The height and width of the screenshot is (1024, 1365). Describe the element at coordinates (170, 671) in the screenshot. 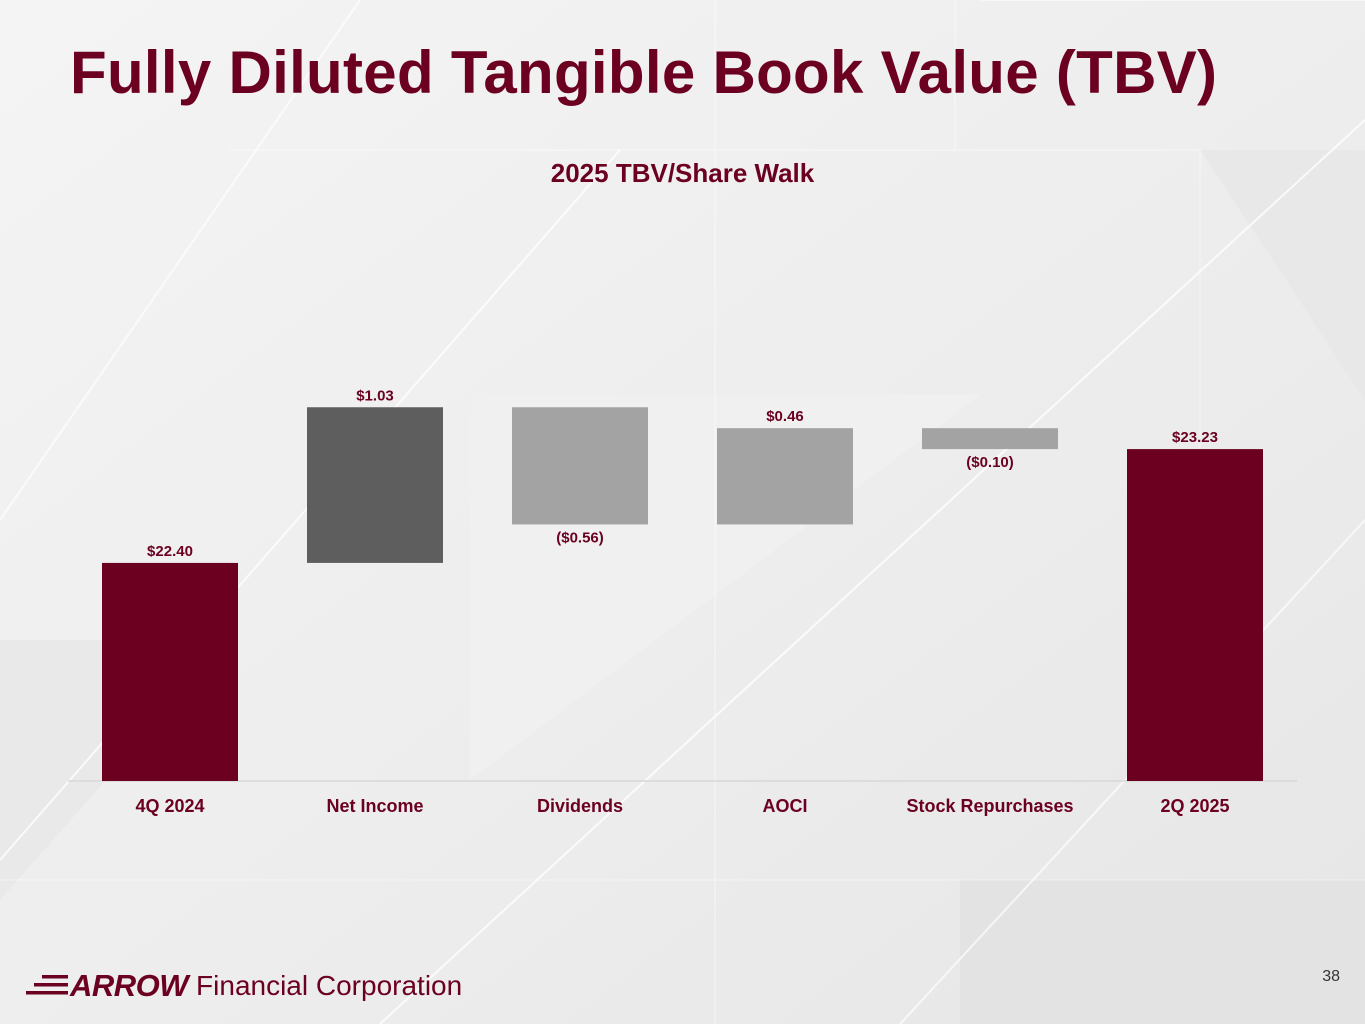

I see `bar-4q-2024` at that location.